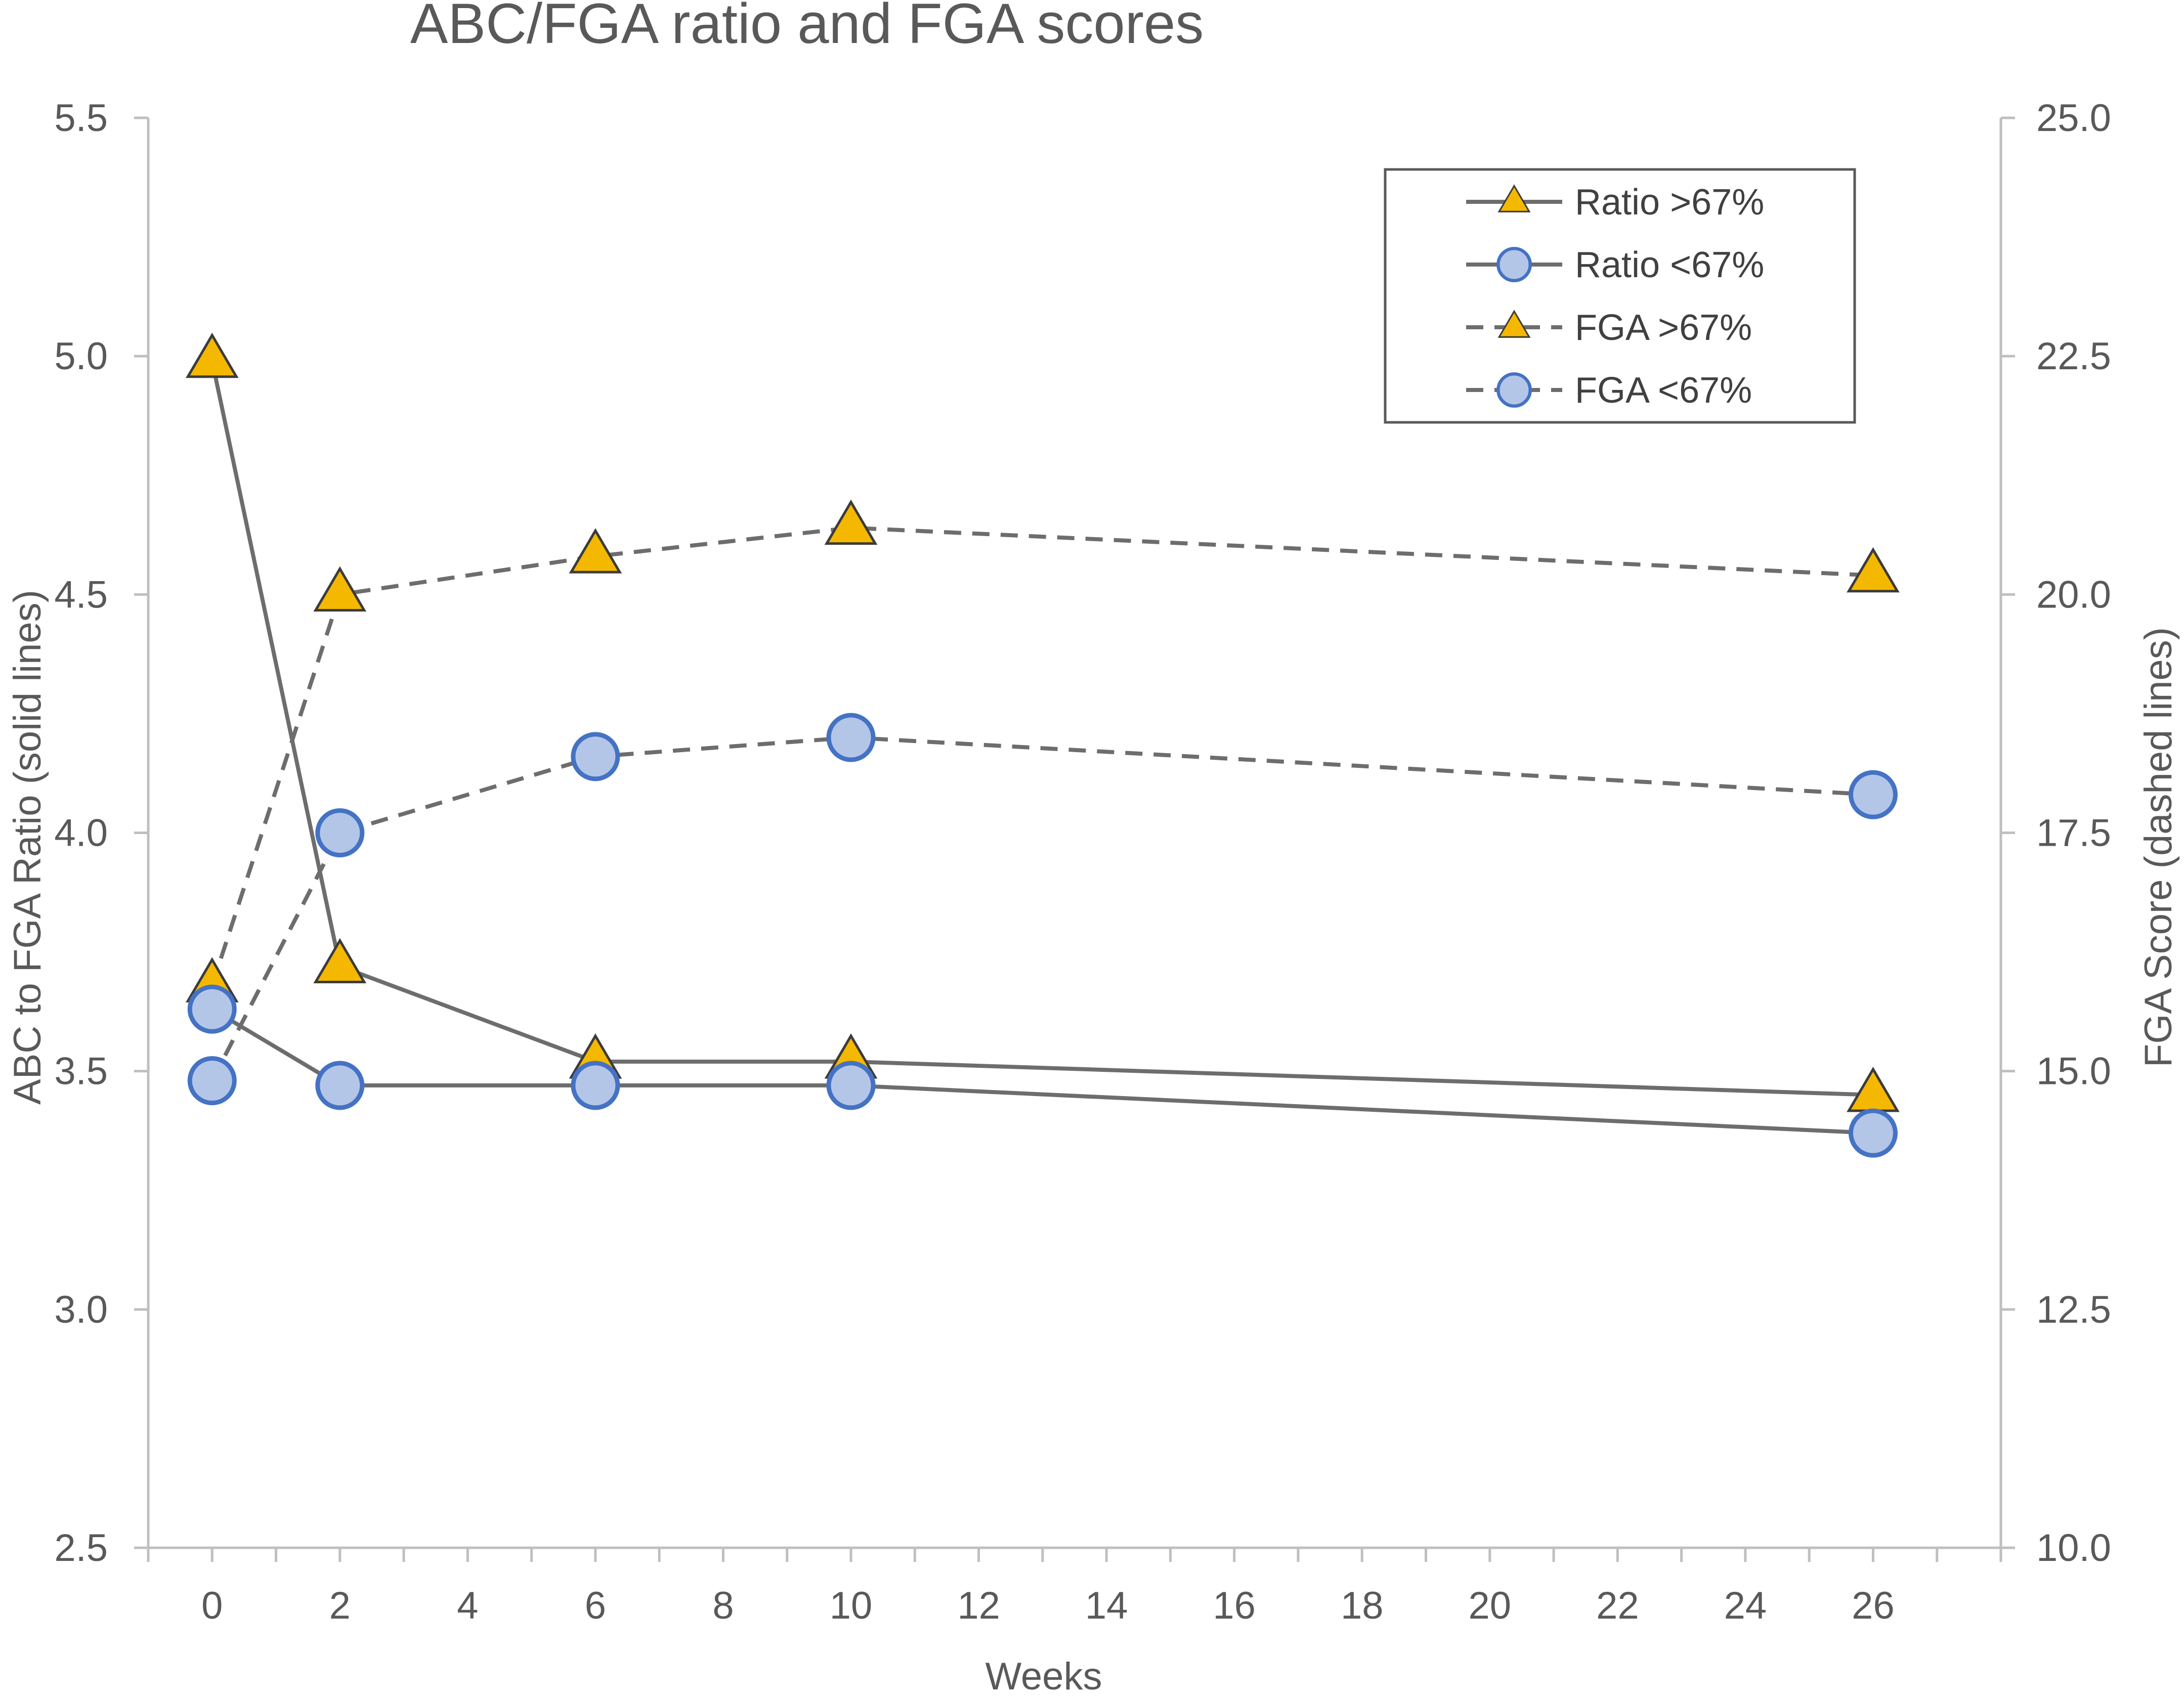 Image resolution: width=2184 pixels, height=1698 pixels. Describe the element at coordinates (979, 1605) in the screenshot. I see `x-tick-label: 12` at that location.